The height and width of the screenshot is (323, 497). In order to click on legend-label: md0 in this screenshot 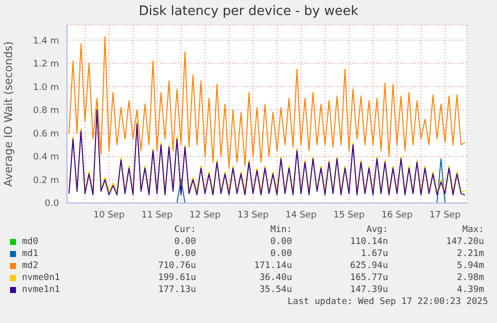, I will do `click(30, 242)`.